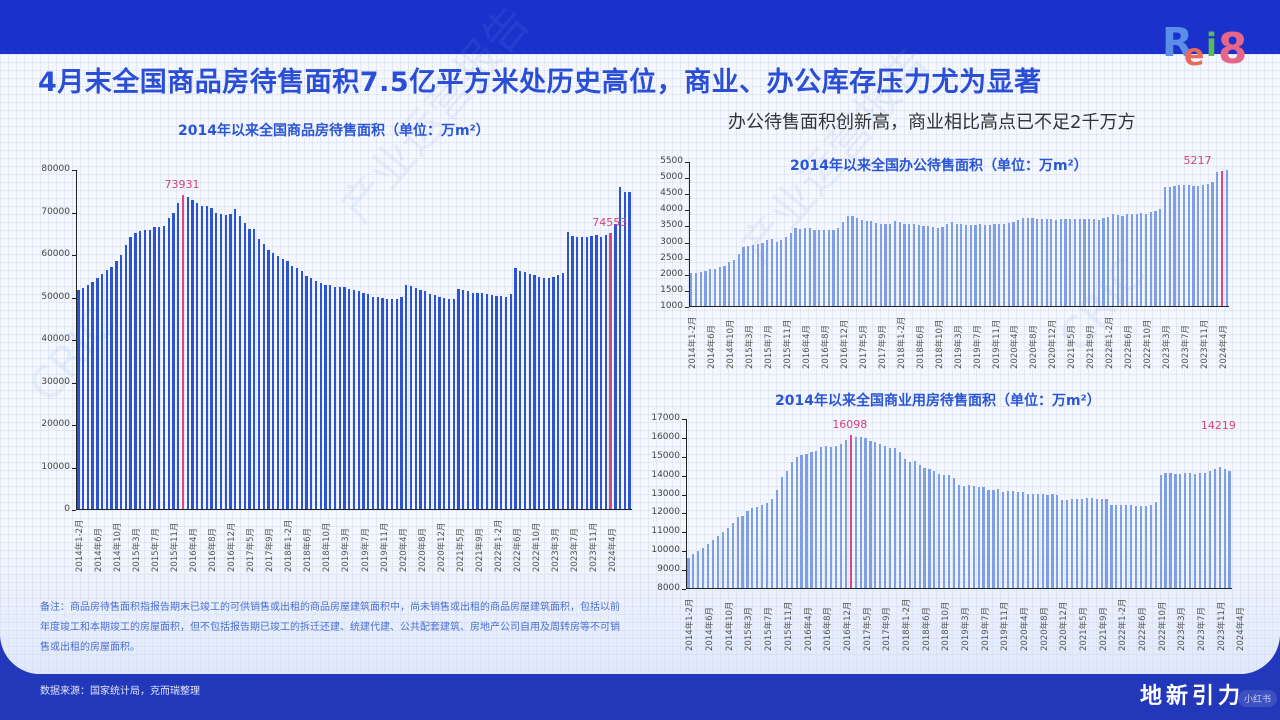  What do you see at coordinates (118, 547) in the screenshot?
I see `x-tick-label: 2014年10月` at bounding box center [118, 547].